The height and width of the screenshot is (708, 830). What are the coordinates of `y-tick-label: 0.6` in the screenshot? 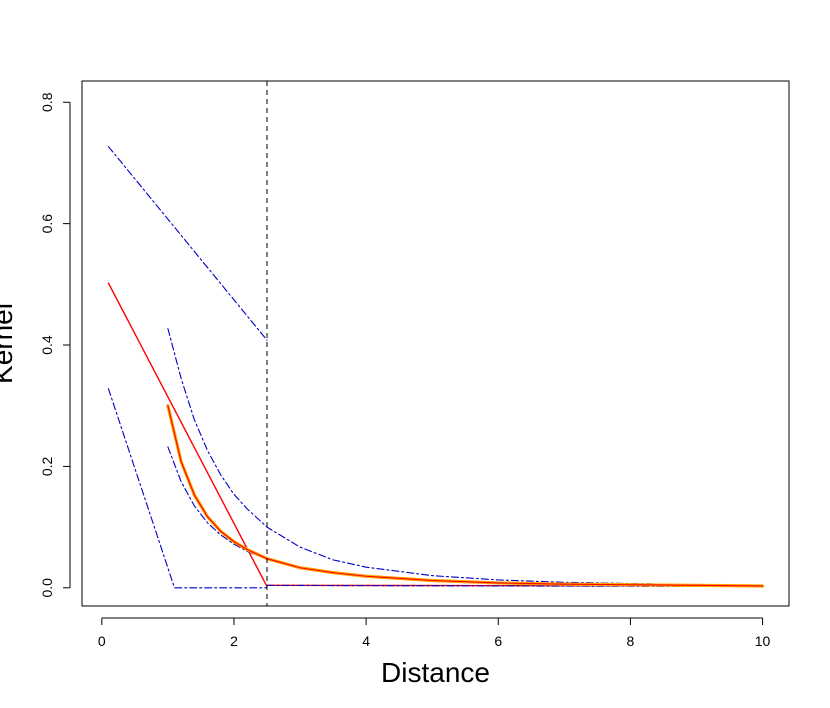 It's located at (47, 224).